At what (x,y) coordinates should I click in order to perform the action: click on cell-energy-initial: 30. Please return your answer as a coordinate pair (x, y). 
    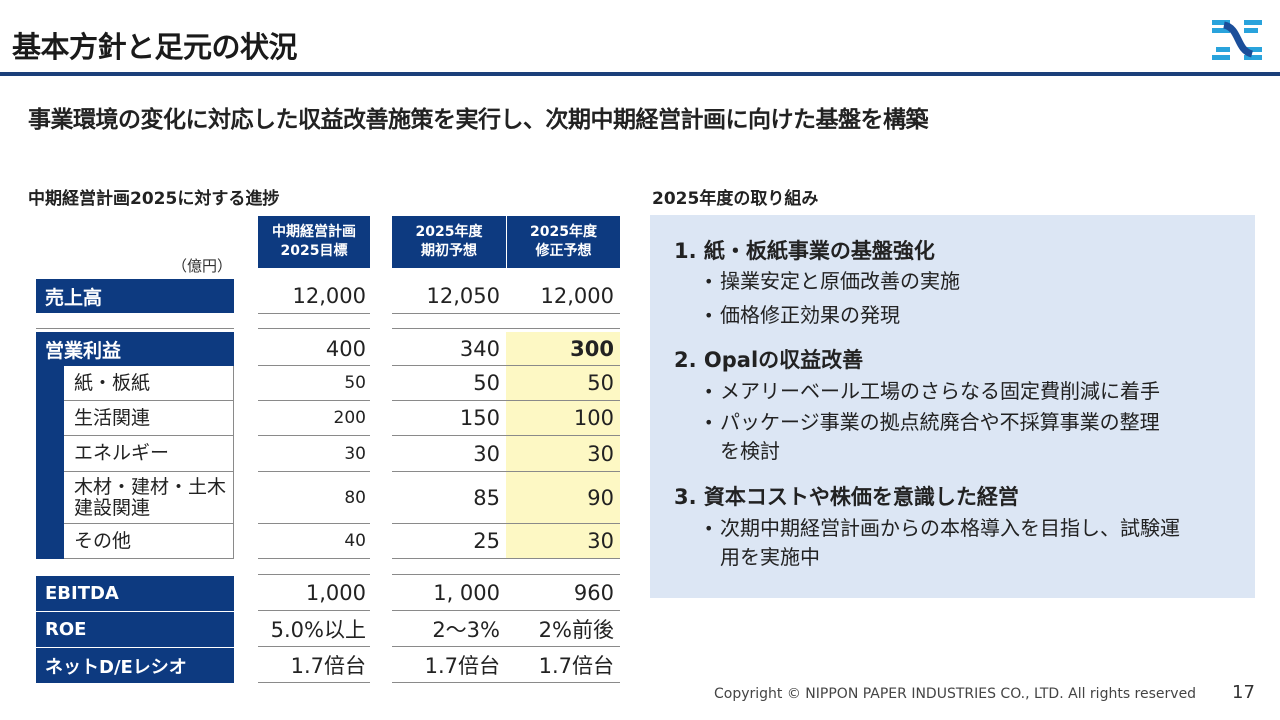
    Looking at the image, I should click on (449, 454).